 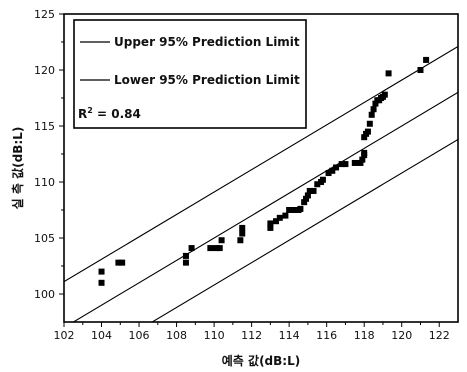 What do you see at coordinates (17, 168) in the screenshot?
I see `y-axis-label: 실 측 값(dB:L)` at bounding box center [17, 168].